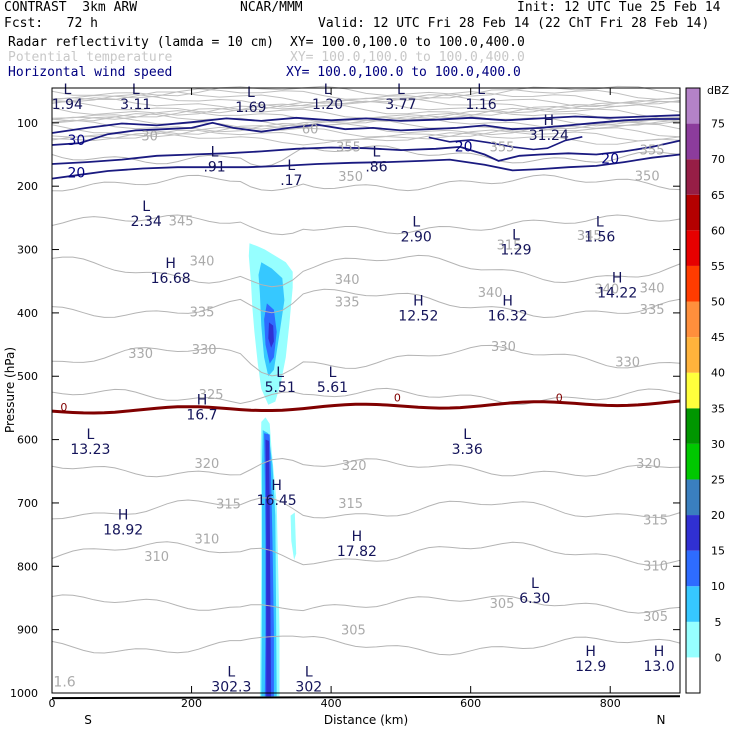 The width and height of the screenshot is (740, 740). What do you see at coordinates (366, 720) in the screenshot?
I see `x-axis-label: Distance (km)` at bounding box center [366, 720].